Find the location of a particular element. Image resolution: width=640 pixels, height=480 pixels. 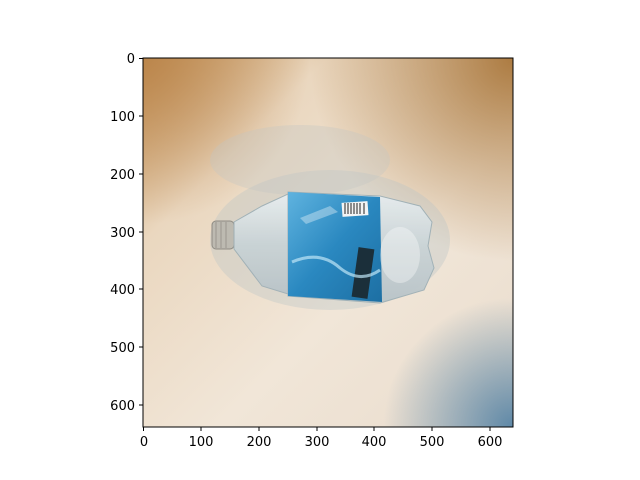

y-tick-label: 600 is located at coordinates (122, 406).